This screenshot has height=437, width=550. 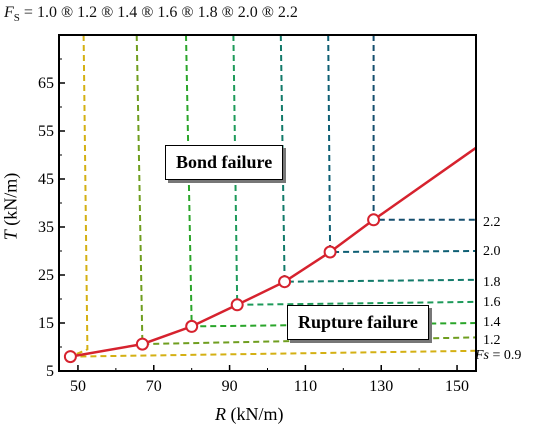 I want to click on fs-label-1-4: 1.4, so click(x=492, y=322).